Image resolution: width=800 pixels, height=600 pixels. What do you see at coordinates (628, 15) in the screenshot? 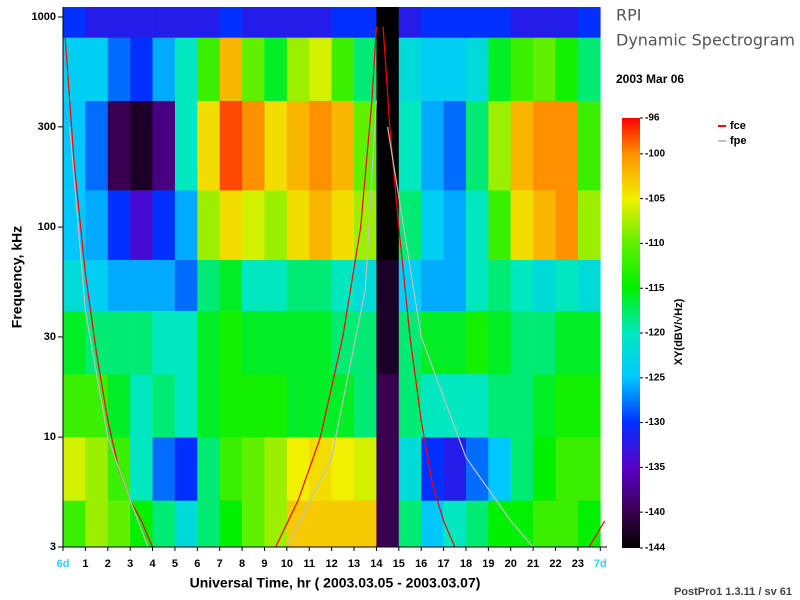
I see `chart-title: RPI` at bounding box center [628, 15].